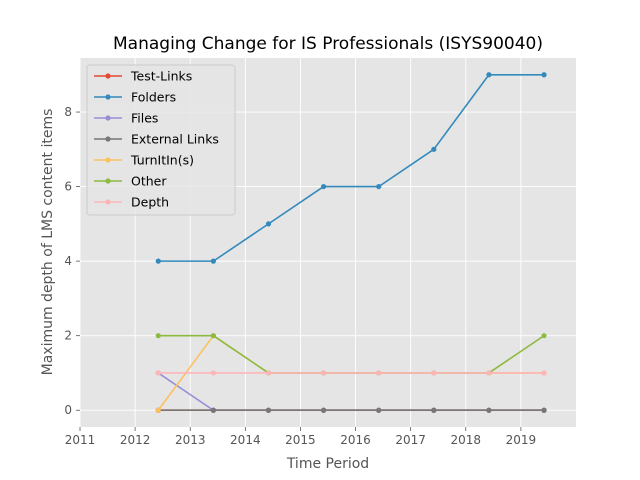 The image size is (640, 480). Describe the element at coordinates (351, 373) in the screenshot. I see `series-depth` at that location.